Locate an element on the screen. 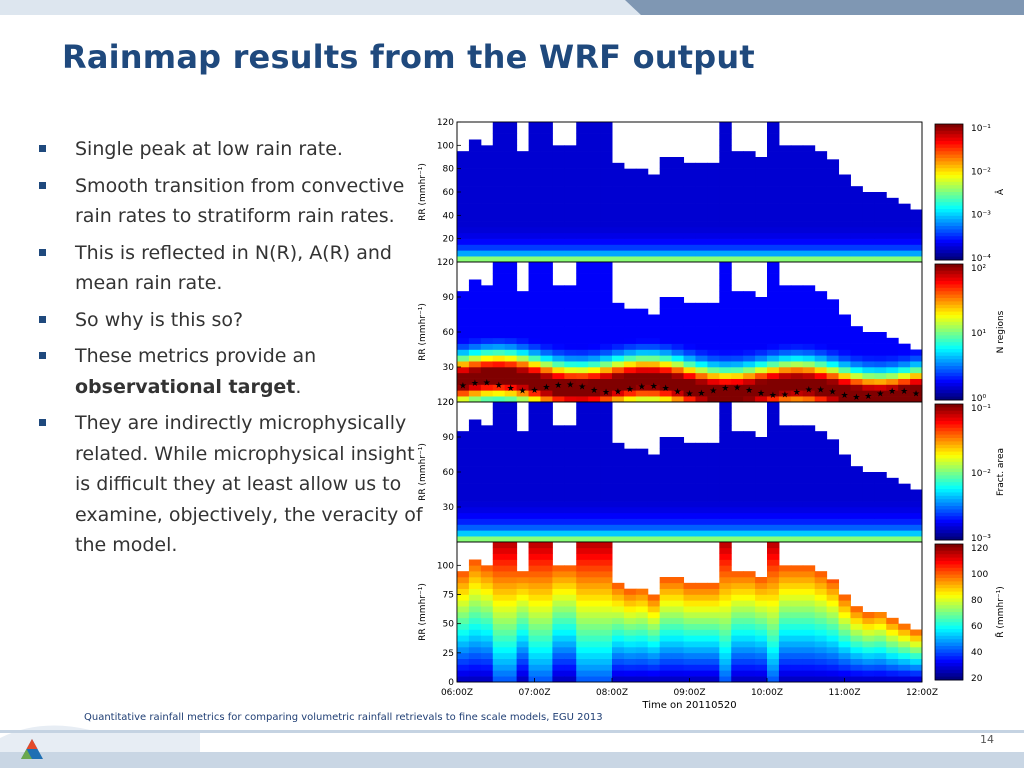 Image resolution: width=1024 pixels, height=768 pixels. y-axis-label: RR (mmhr⁻¹) is located at coordinates (423, 192).